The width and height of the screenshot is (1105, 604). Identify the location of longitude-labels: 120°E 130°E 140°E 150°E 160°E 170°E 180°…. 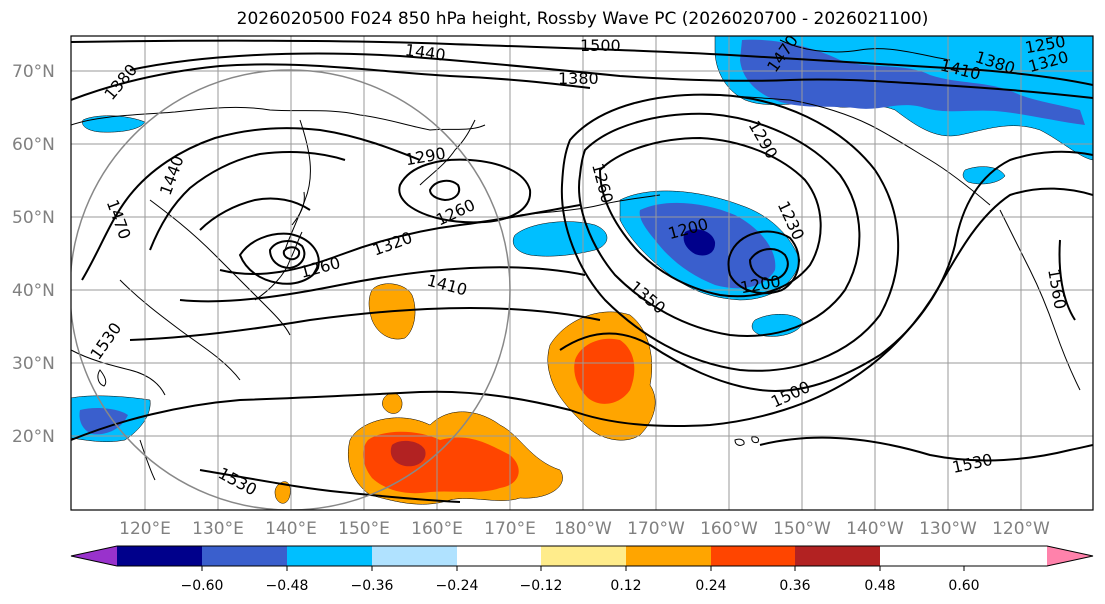
(584, 529).